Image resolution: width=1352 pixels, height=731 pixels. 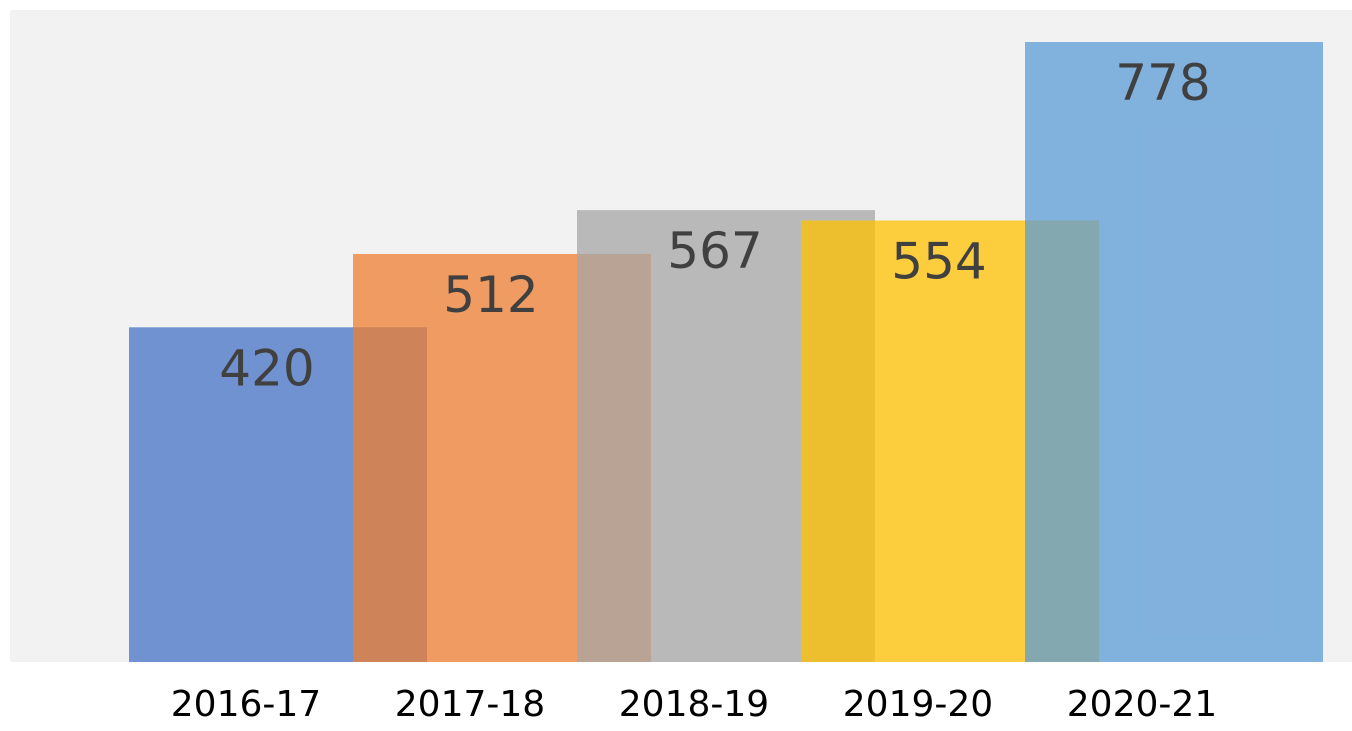 I want to click on x-tick-2019-20: 2019-20, so click(x=918, y=704).